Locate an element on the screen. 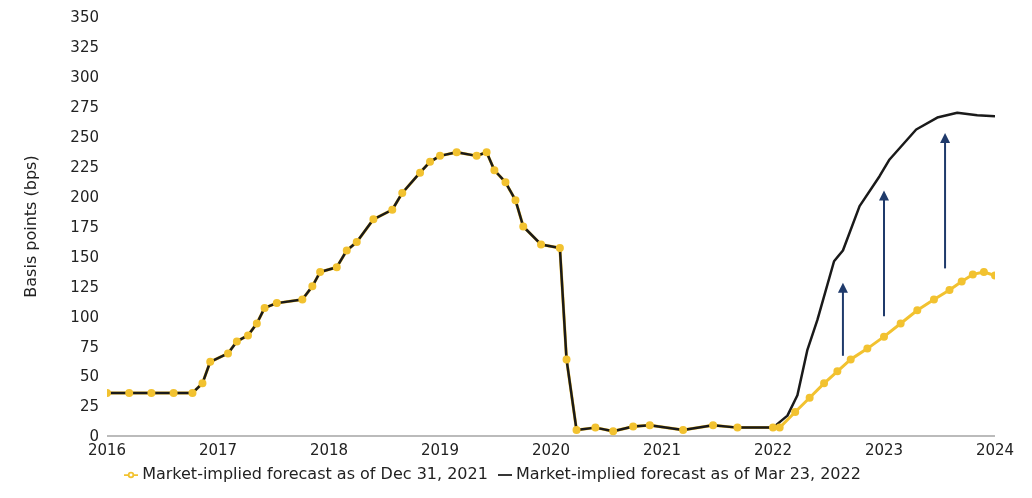 Image resolution: width=1032 pixels, height=498 pixels. x-tick-label: 2019 is located at coordinates (440, 449).